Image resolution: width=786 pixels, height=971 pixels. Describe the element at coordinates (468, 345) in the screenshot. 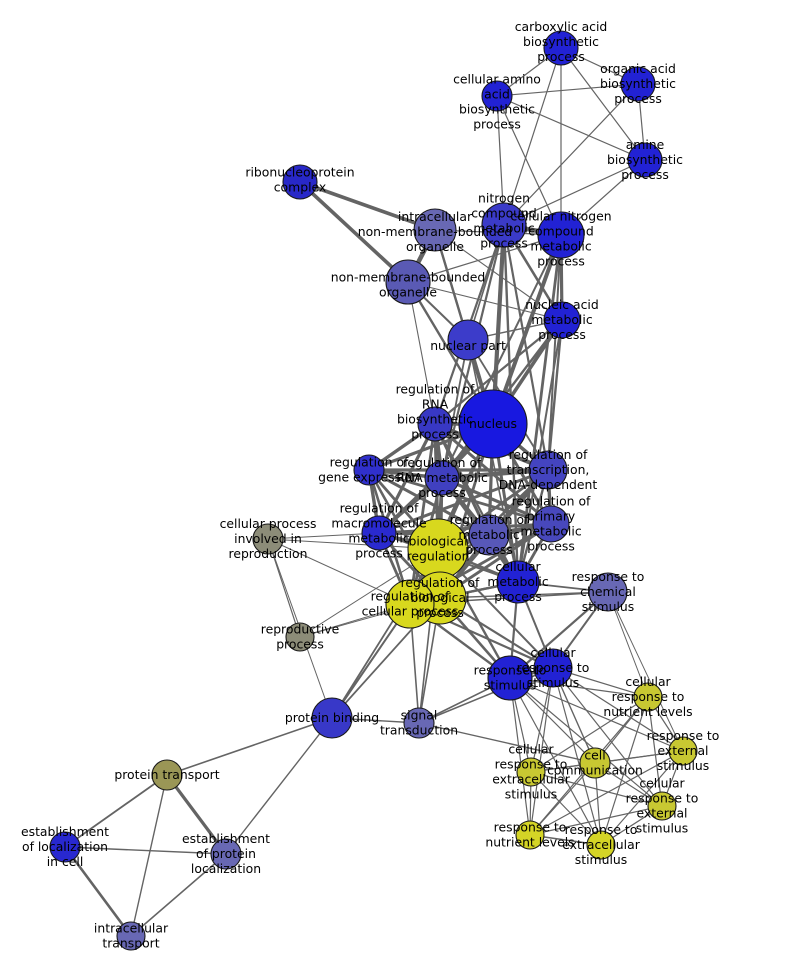

I see `graph-node-label: nuclear part` at that location.